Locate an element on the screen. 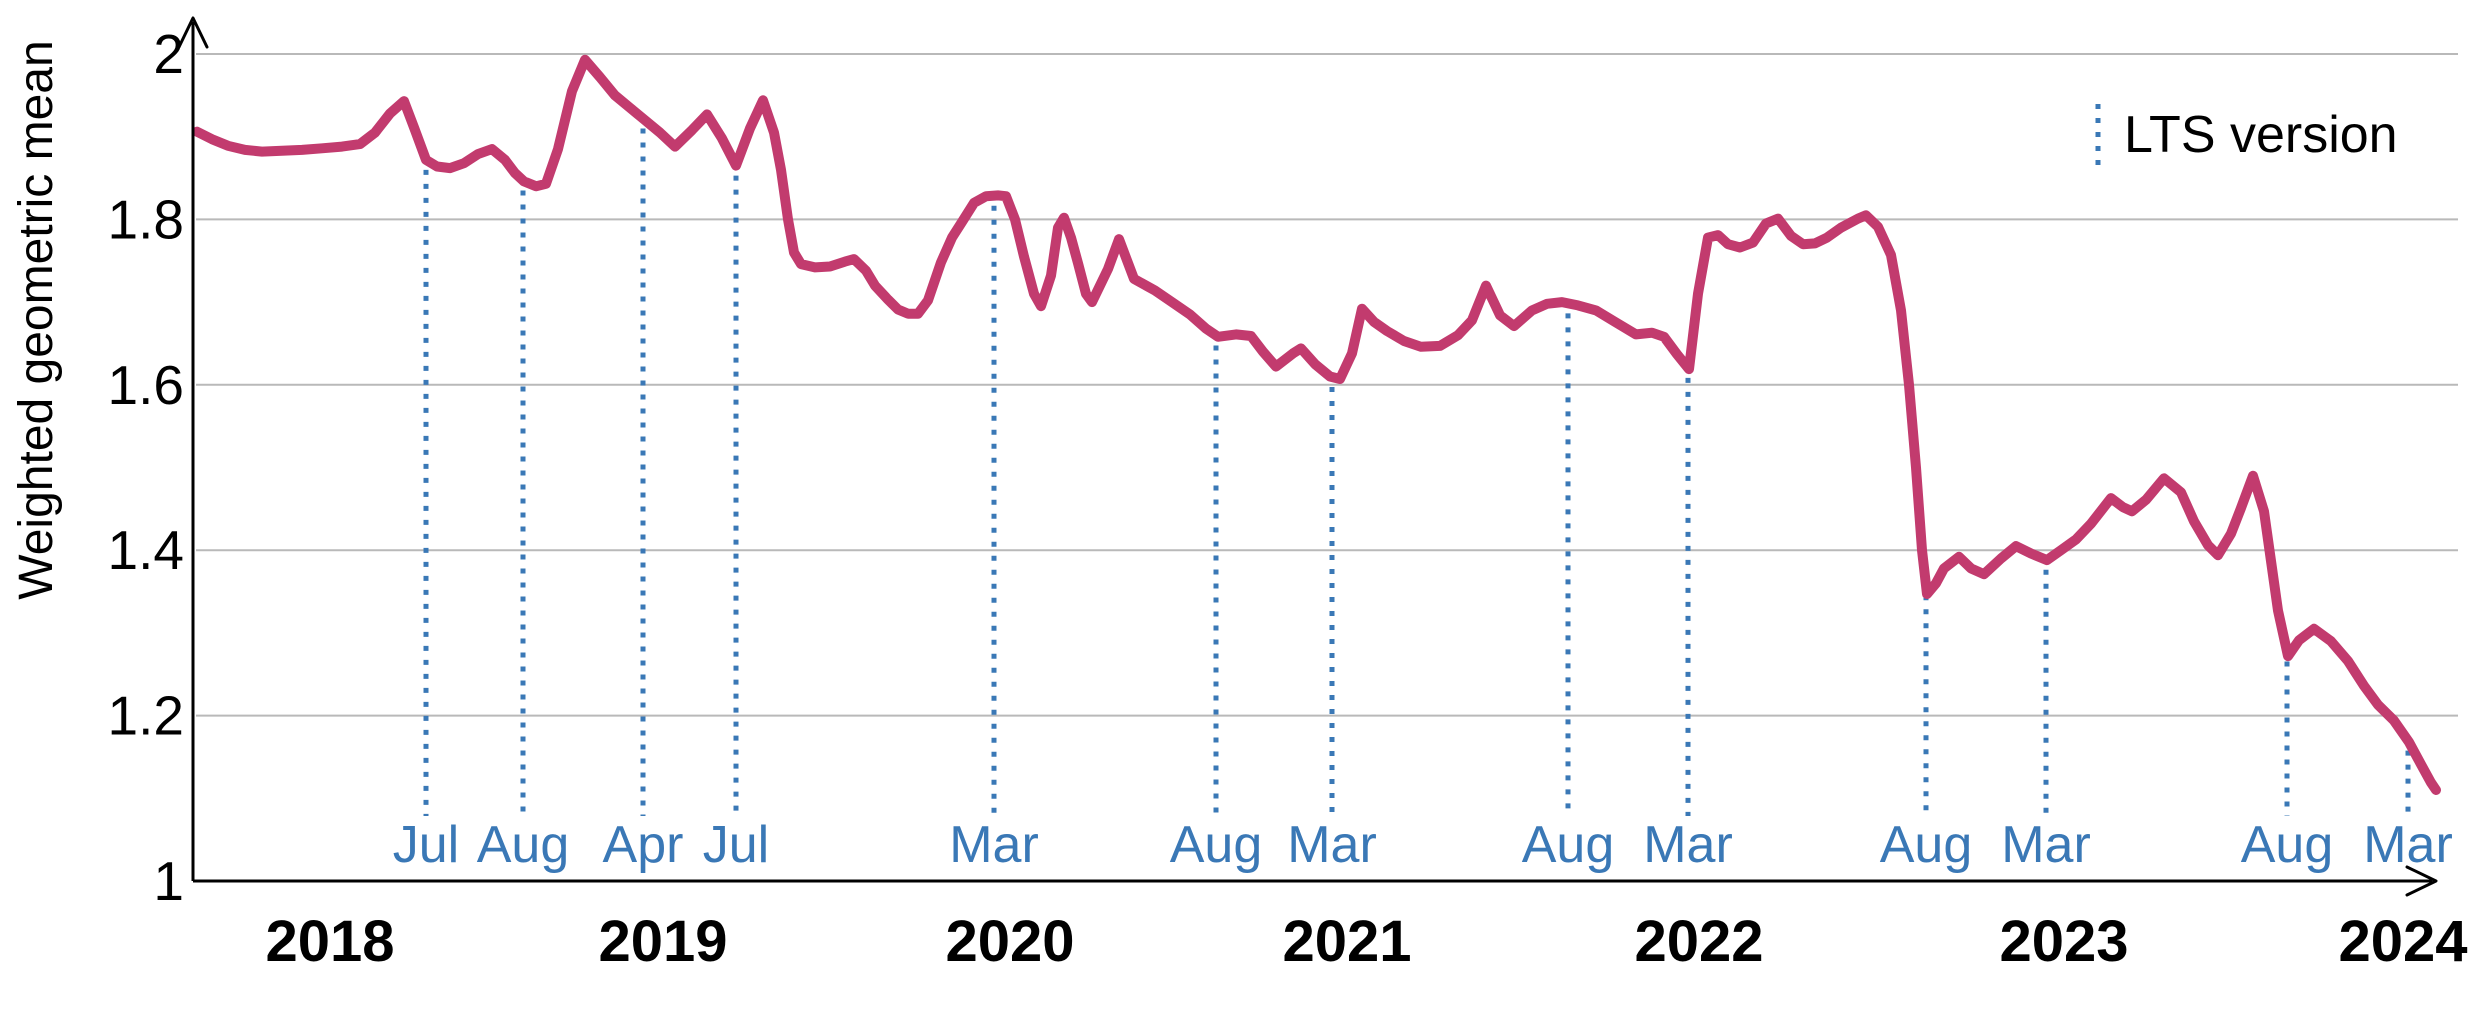 The width and height of the screenshot is (2490, 1009). x-year-label: 2018 is located at coordinates (329, 941).